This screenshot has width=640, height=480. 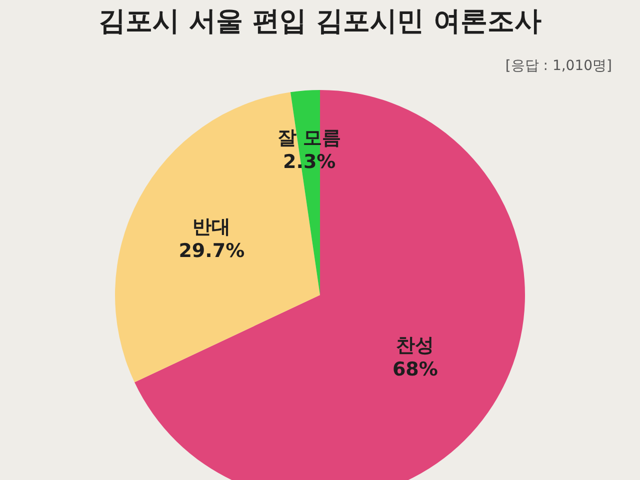 What do you see at coordinates (415, 345) in the screenshot?
I see `slice-label: 찬성` at bounding box center [415, 345].